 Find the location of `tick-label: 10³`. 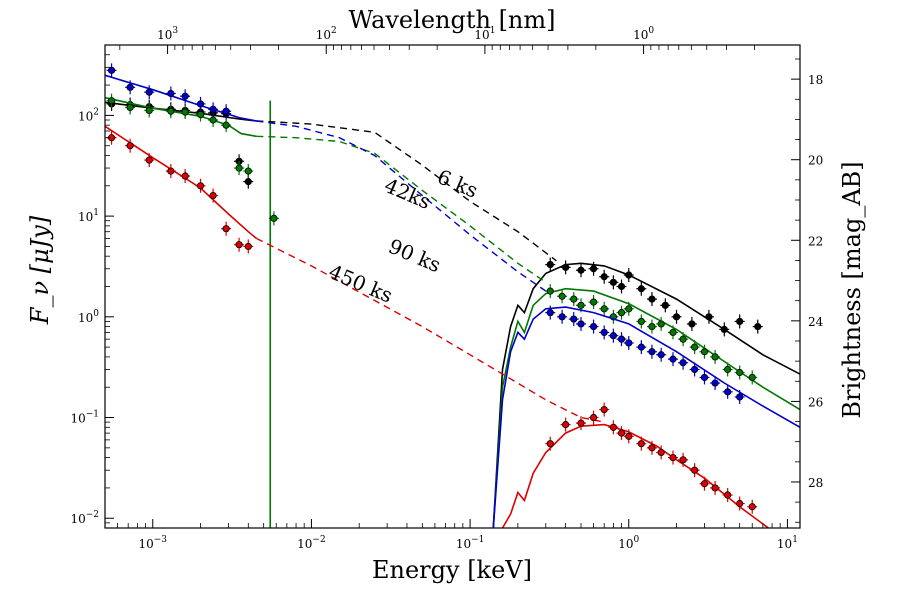

tick-label: 10³ is located at coordinates (167, 34).